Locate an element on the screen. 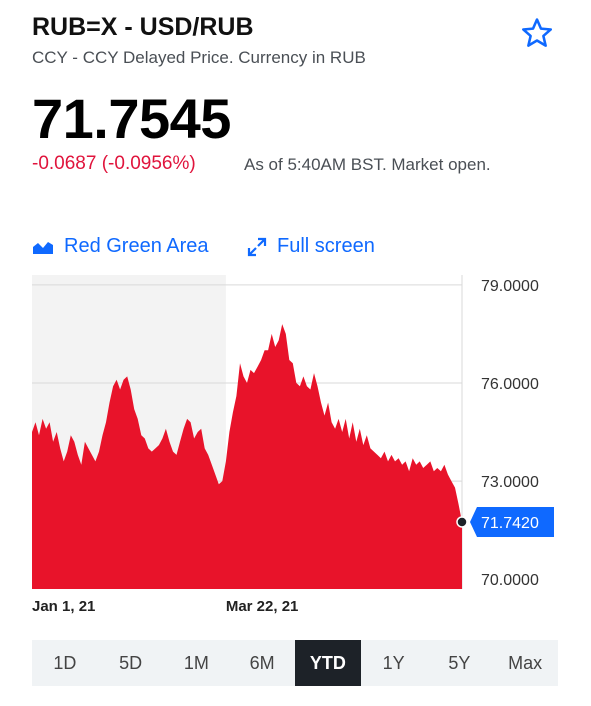  fullscreen-button: Full screen is located at coordinates (311, 246).